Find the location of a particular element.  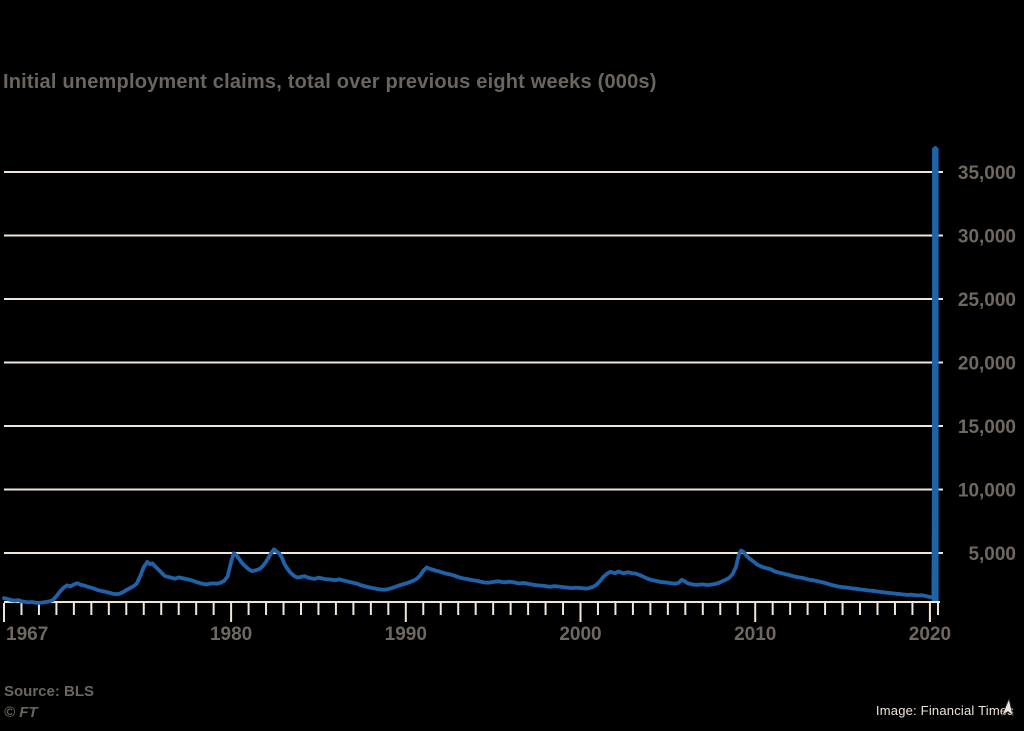

mouse-pointer-icon is located at coordinates (1008, 708).